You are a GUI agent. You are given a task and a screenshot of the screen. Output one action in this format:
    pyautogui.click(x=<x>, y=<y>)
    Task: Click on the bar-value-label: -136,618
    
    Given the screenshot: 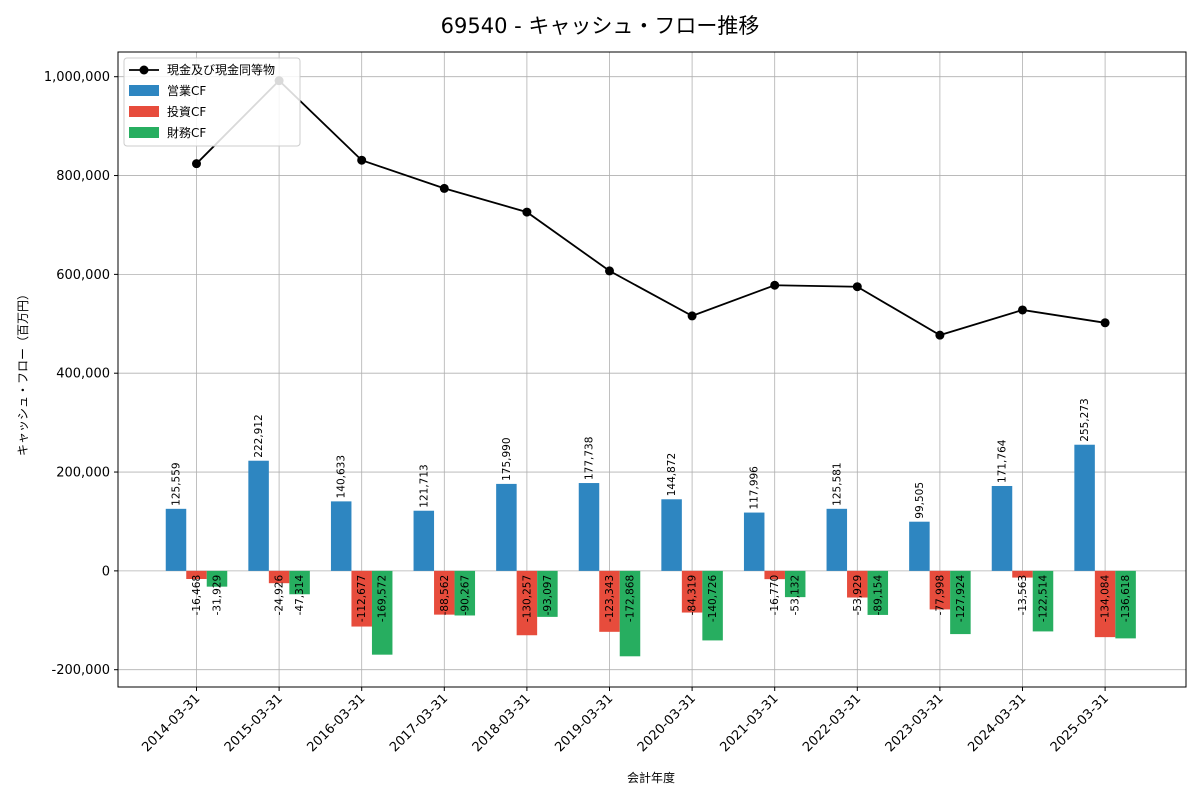 What is the action you would take?
    pyautogui.click(x=1126, y=598)
    